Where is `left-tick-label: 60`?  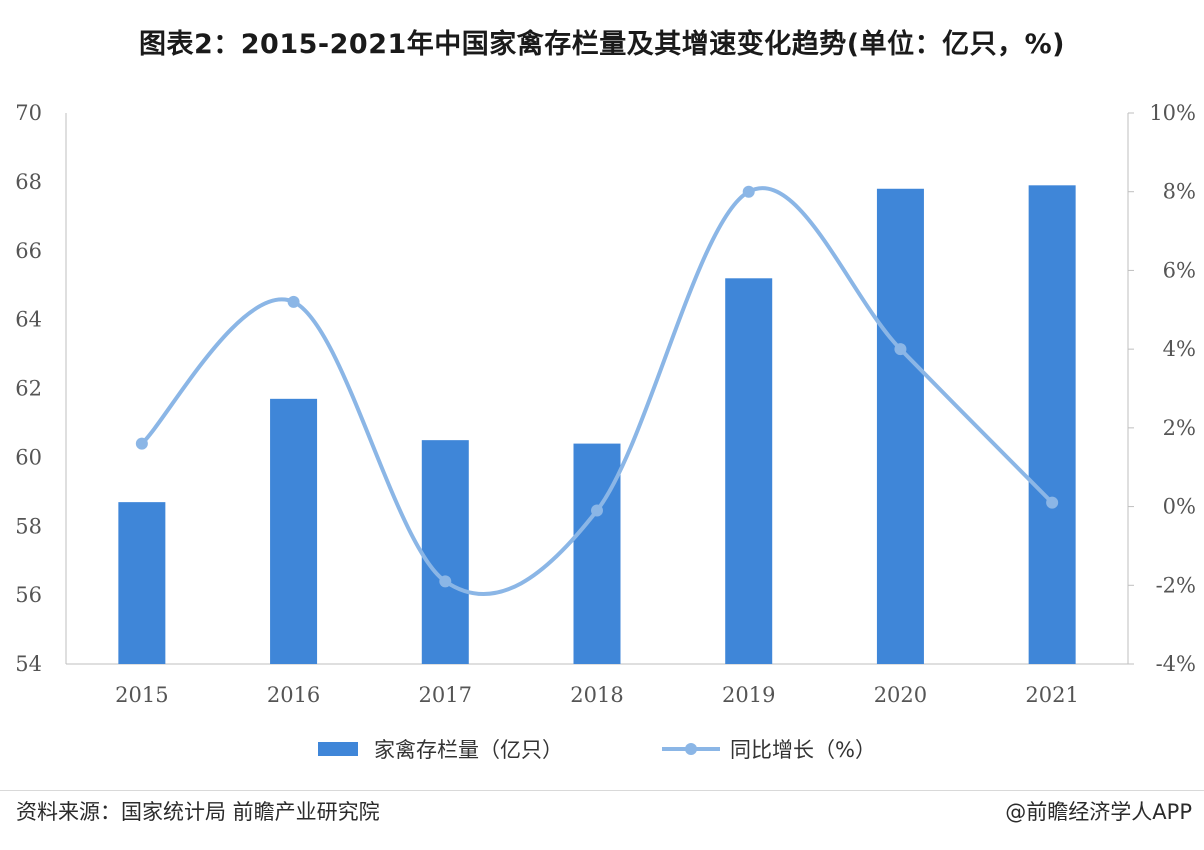 left-tick-label: 60 is located at coordinates (28, 457).